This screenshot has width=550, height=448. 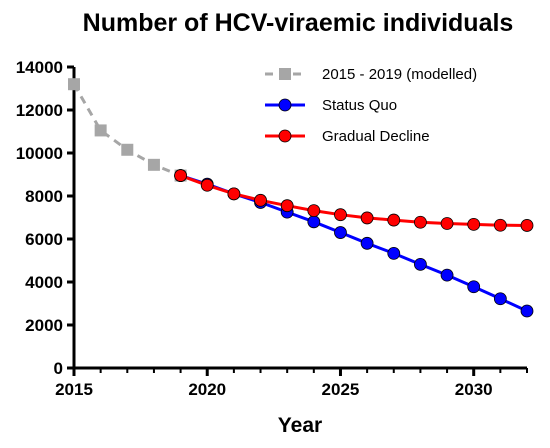 I want to click on legend-item: 2015 - 2019 (modelled), so click(x=371, y=74).